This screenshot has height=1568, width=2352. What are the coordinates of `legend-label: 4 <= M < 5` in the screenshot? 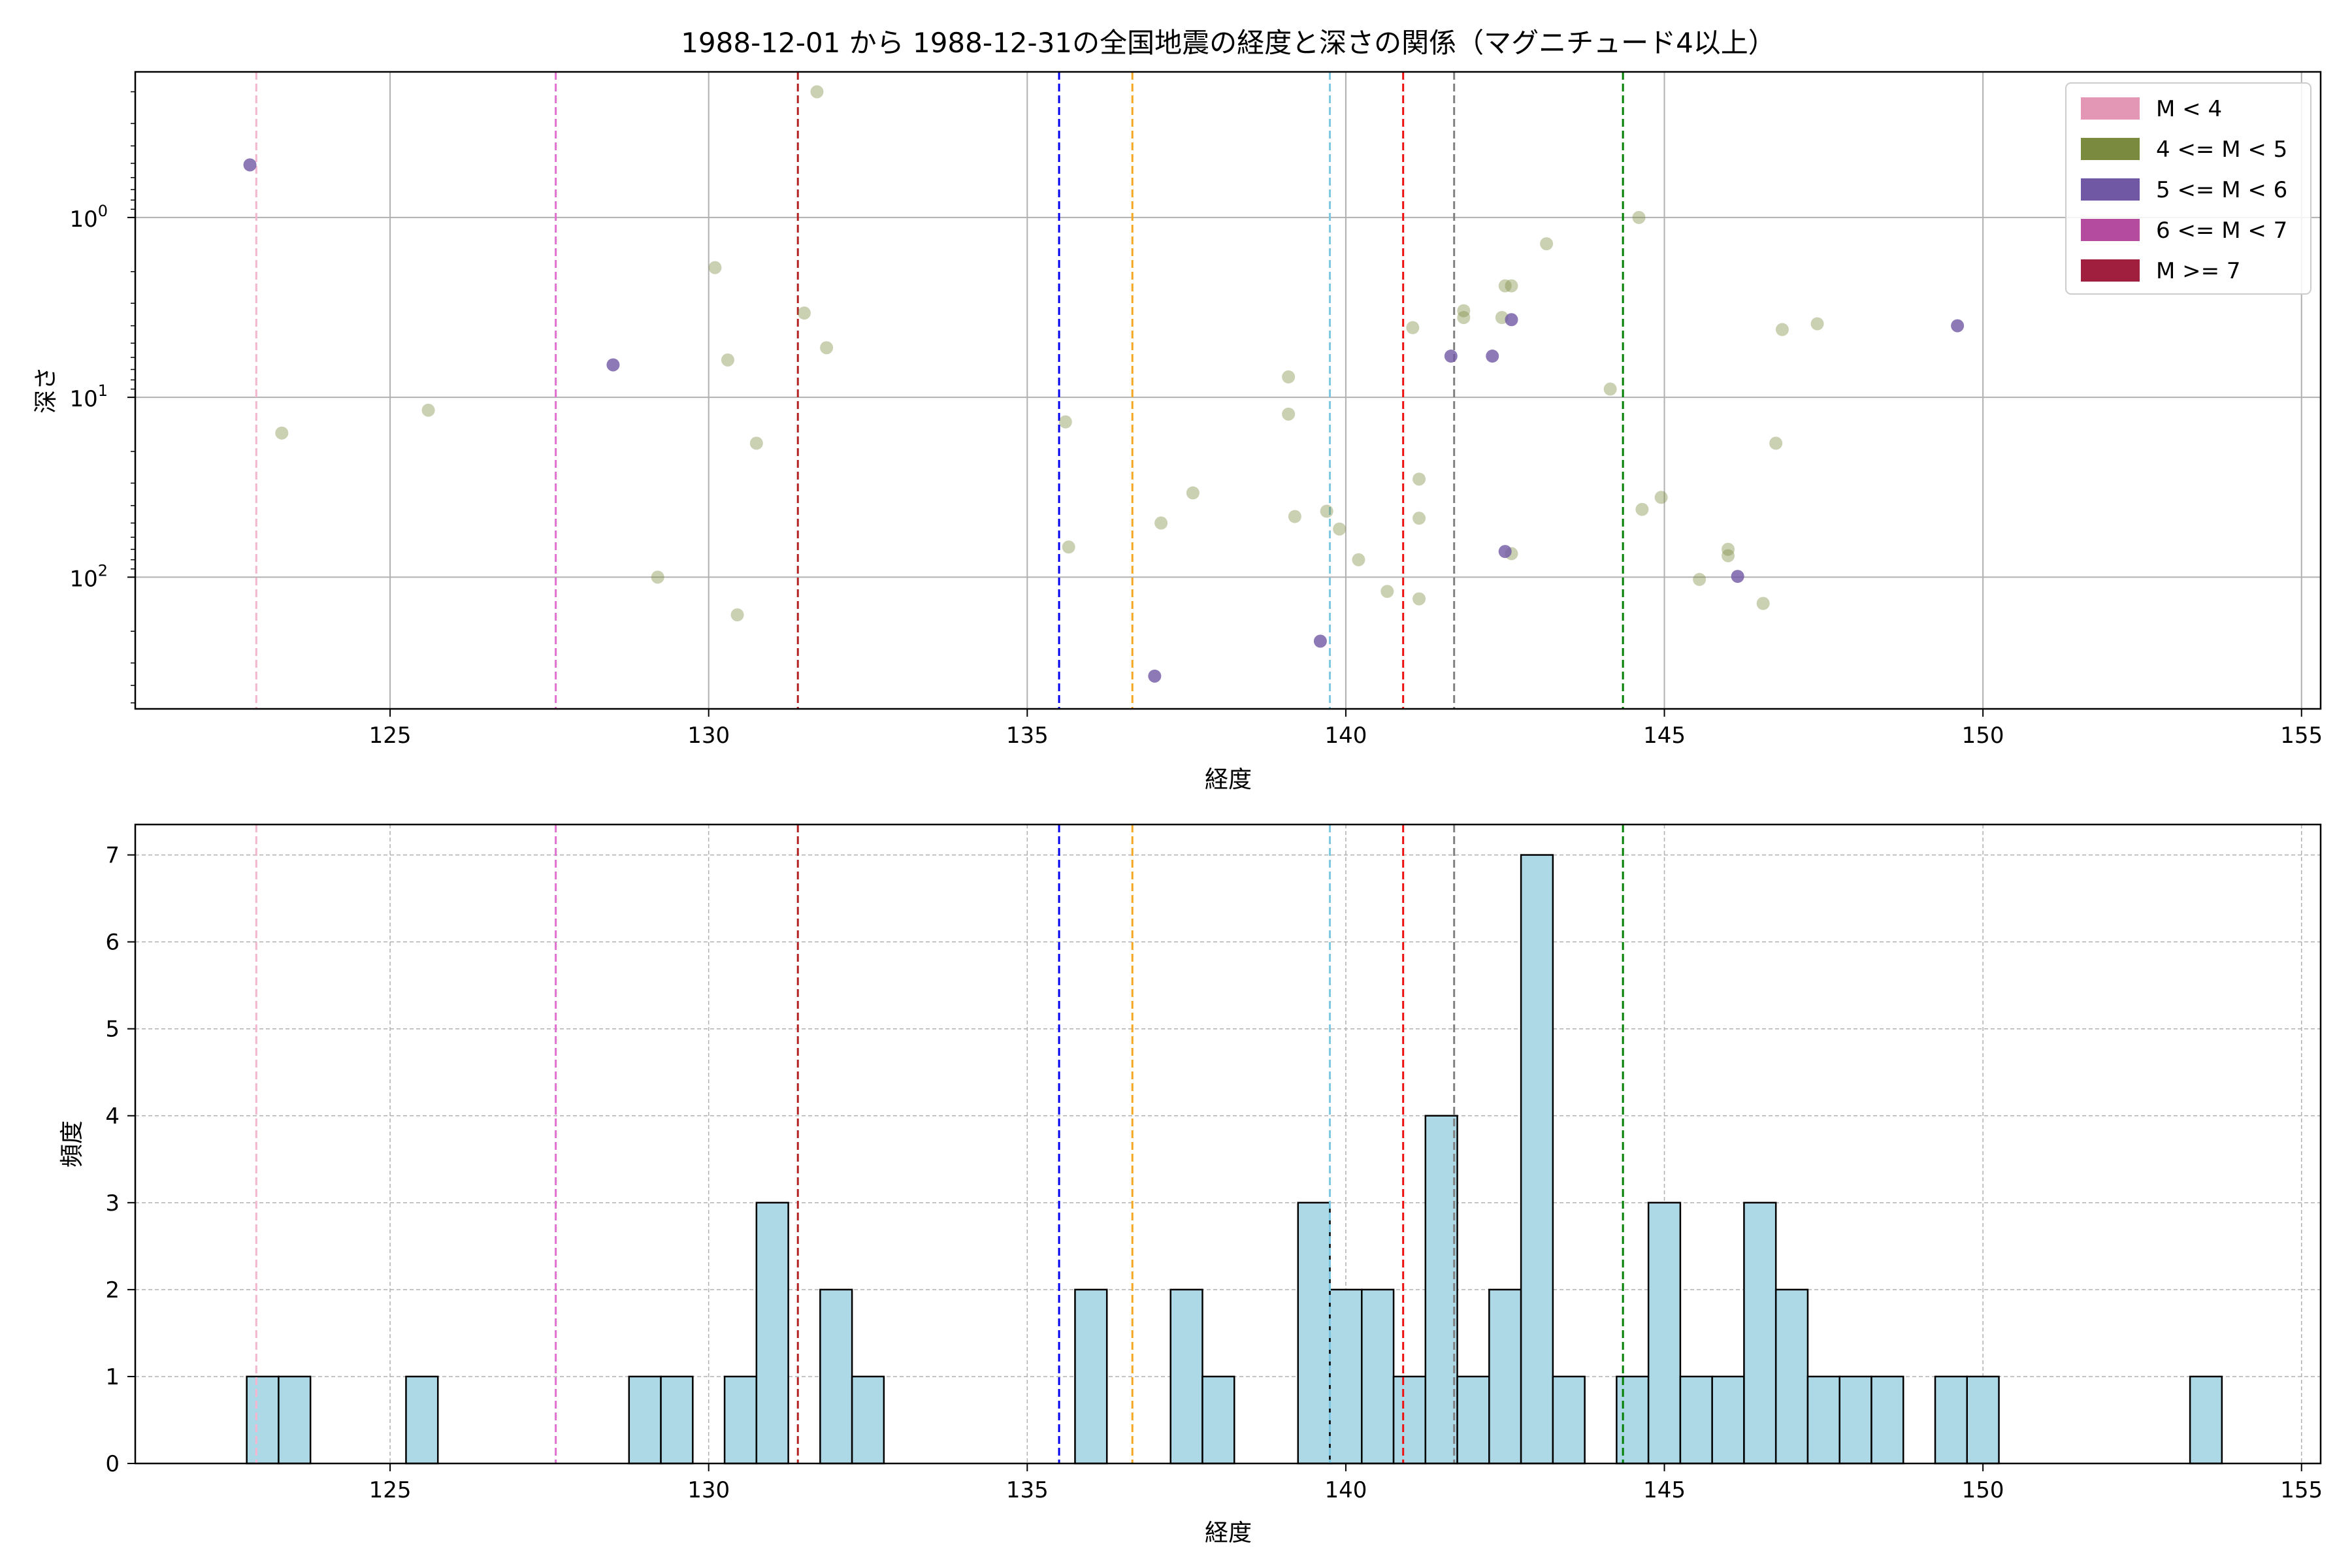 It's located at (2221, 150).